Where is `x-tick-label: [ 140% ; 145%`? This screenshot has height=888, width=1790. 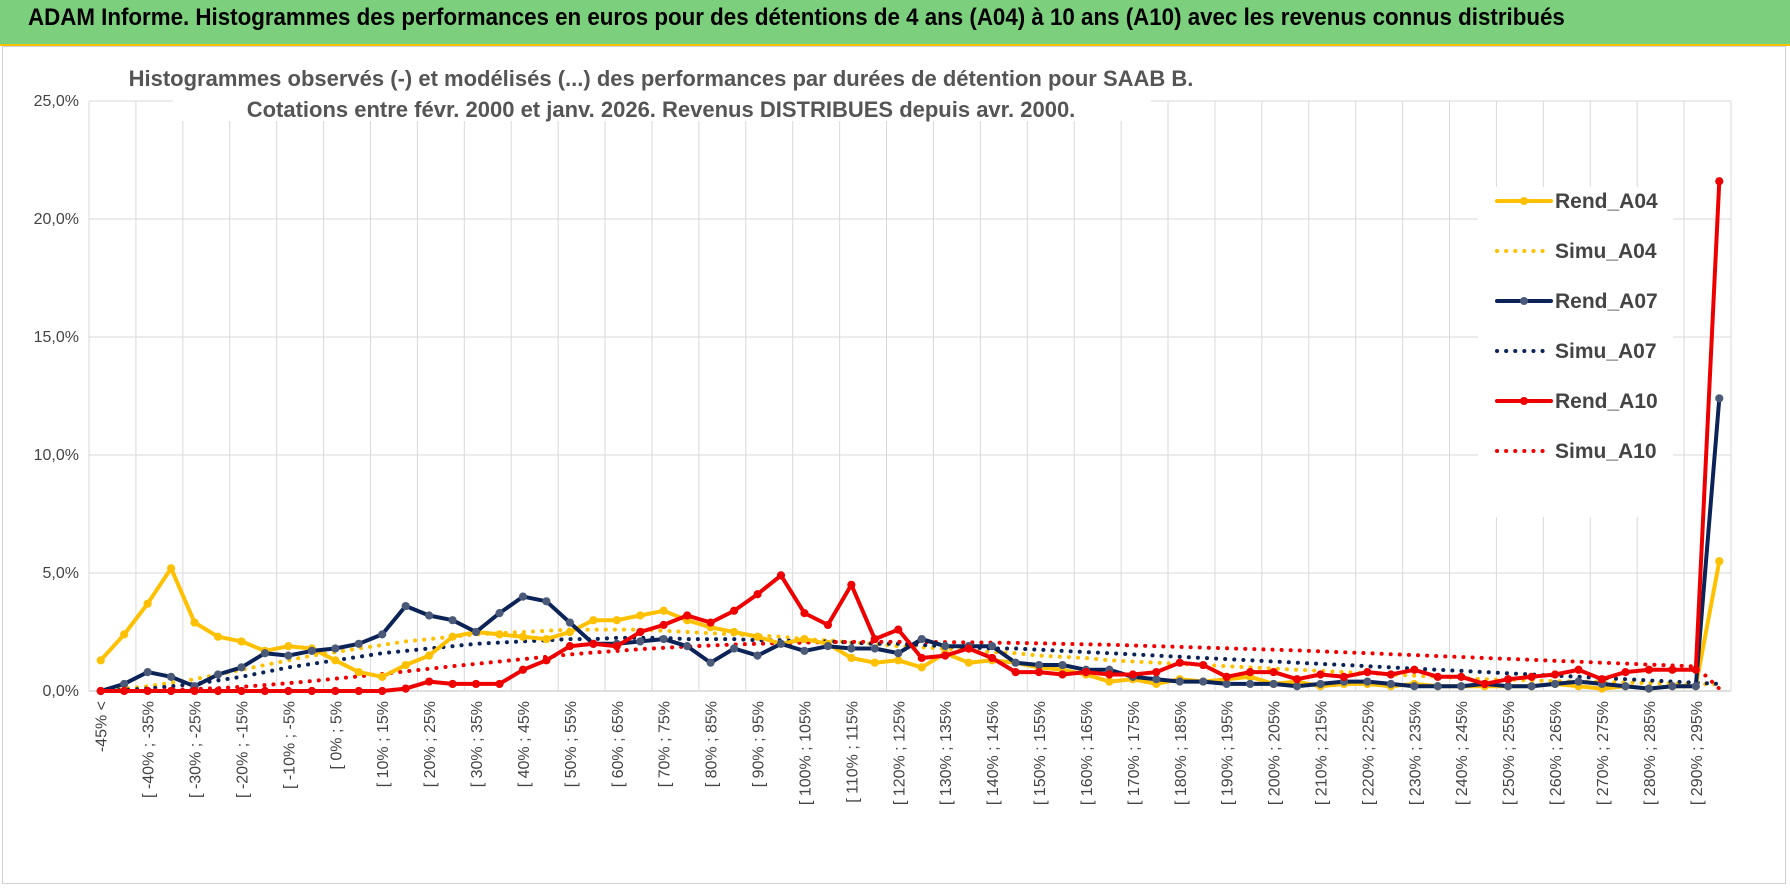
x-tick-label: [ 140% ; 145% is located at coordinates (993, 753).